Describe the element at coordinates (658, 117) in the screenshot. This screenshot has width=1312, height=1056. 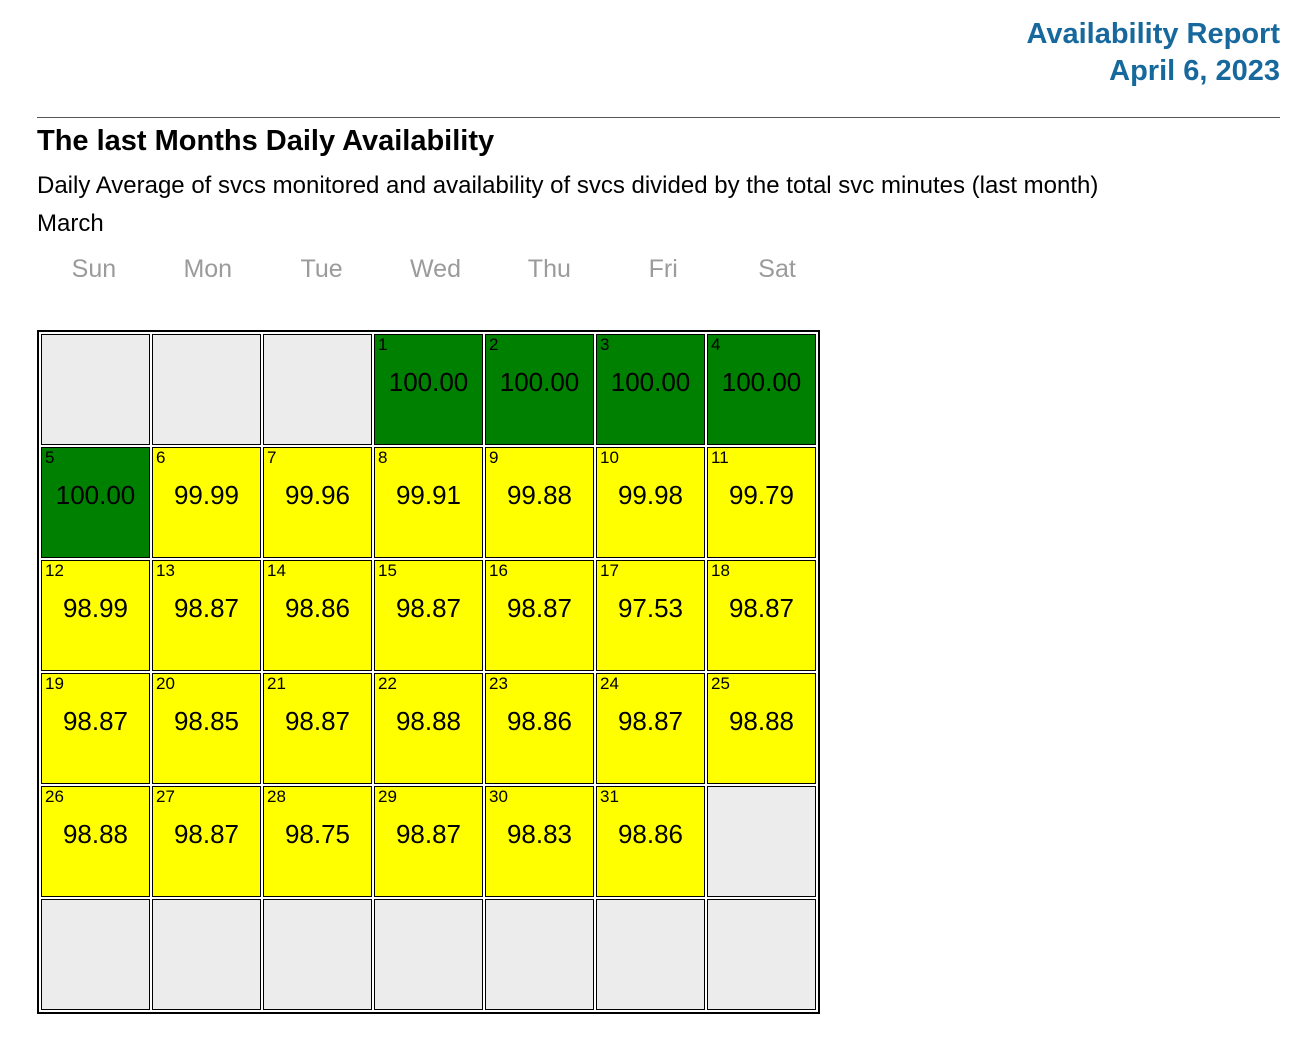
I see `header-divider` at that location.